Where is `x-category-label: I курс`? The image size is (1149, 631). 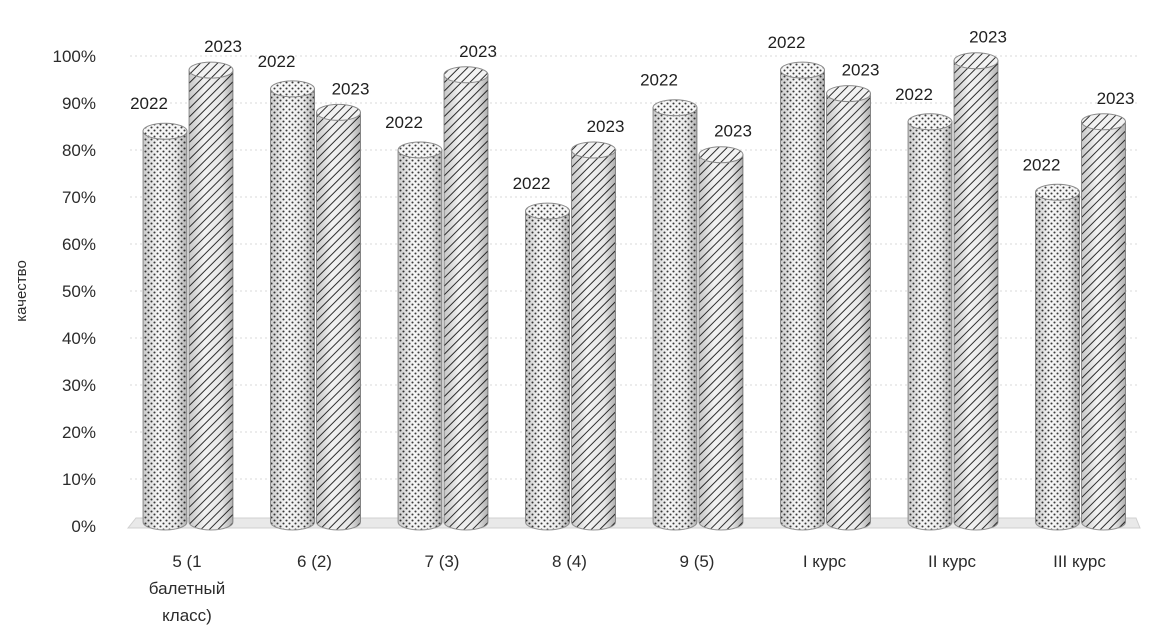
x-category-label: I курс is located at coordinates (825, 561).